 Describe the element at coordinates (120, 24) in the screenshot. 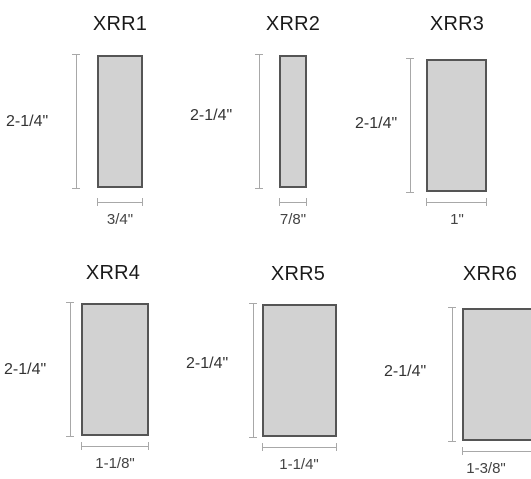

I see `item-title: XRR1` at that location.